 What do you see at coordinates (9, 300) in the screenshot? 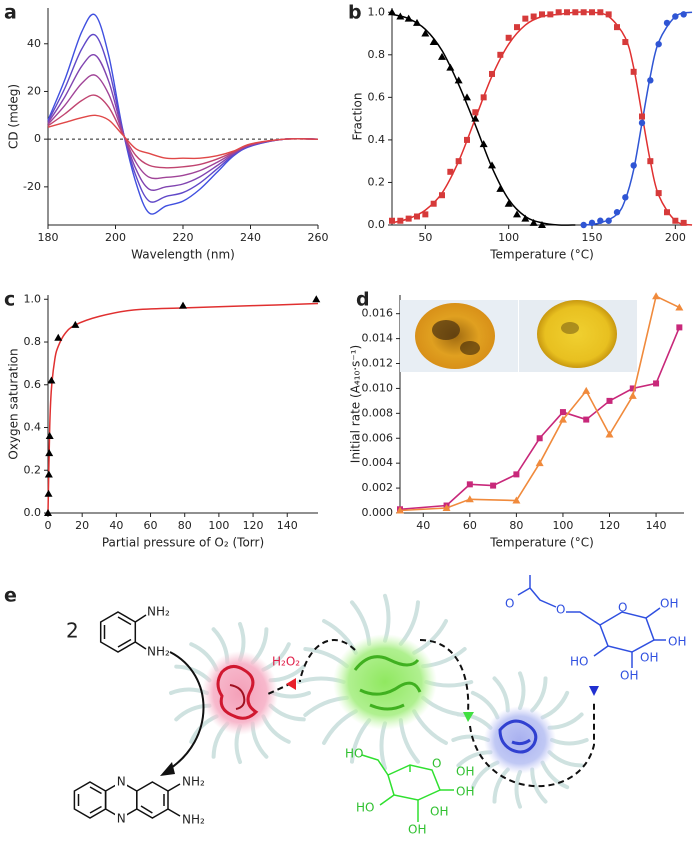
I see `panel-label: c` at bounding box center [9, 300].